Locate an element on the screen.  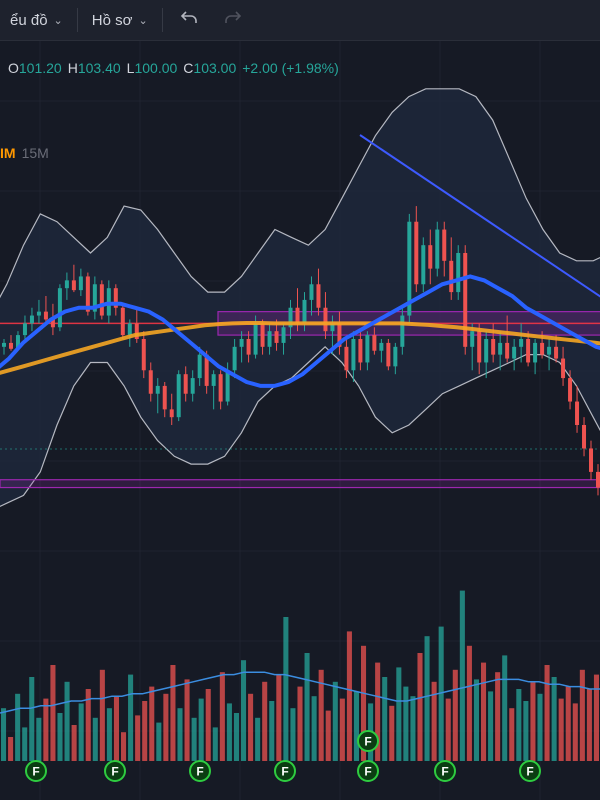
indicator-legend: IM 15M is located at coordinates (24, 153).